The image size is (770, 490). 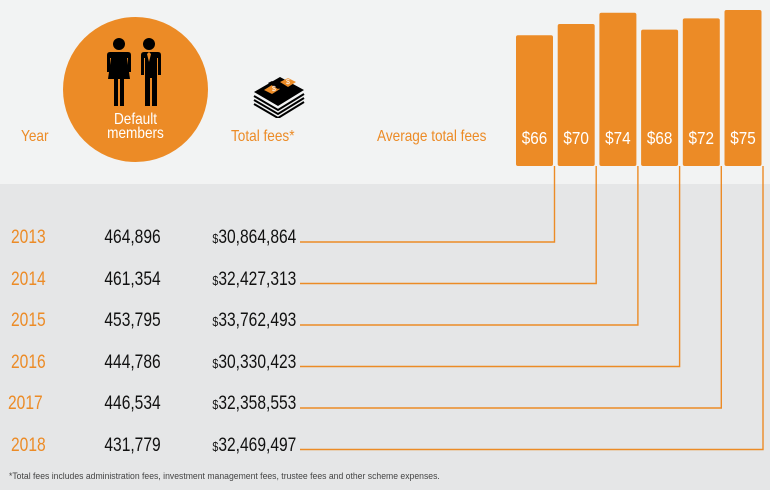 I want to click on row-year: 2017, so click(x=25, y=403).